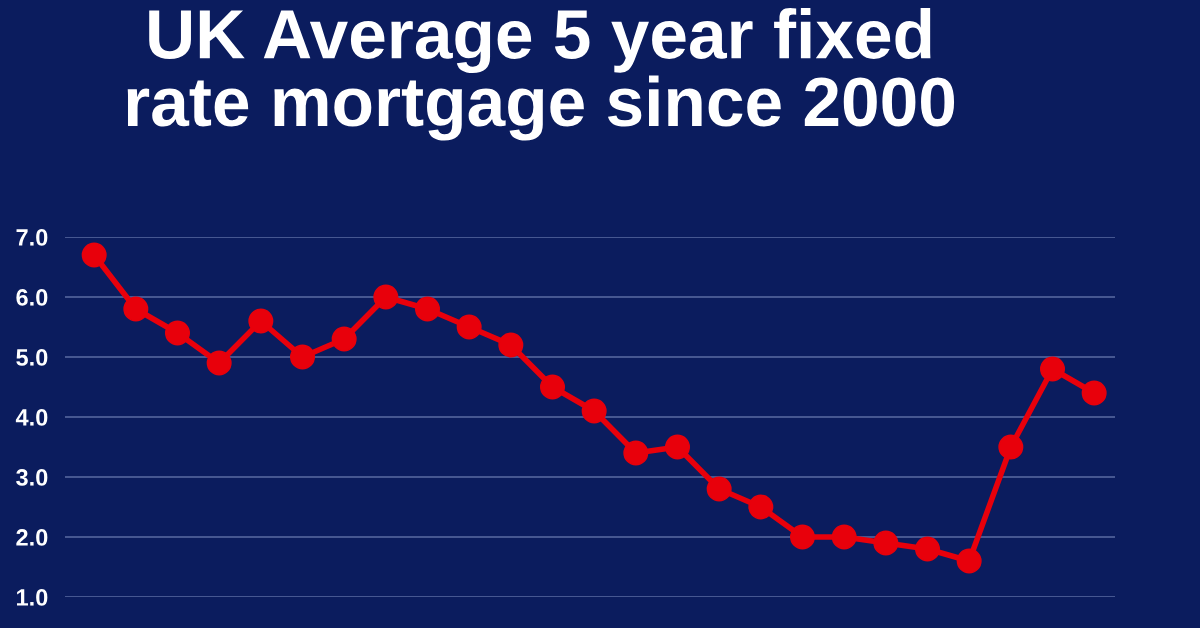 The image size is (1200, 628). I want to click on y-tick-label: 4.0, so click(31, 417).